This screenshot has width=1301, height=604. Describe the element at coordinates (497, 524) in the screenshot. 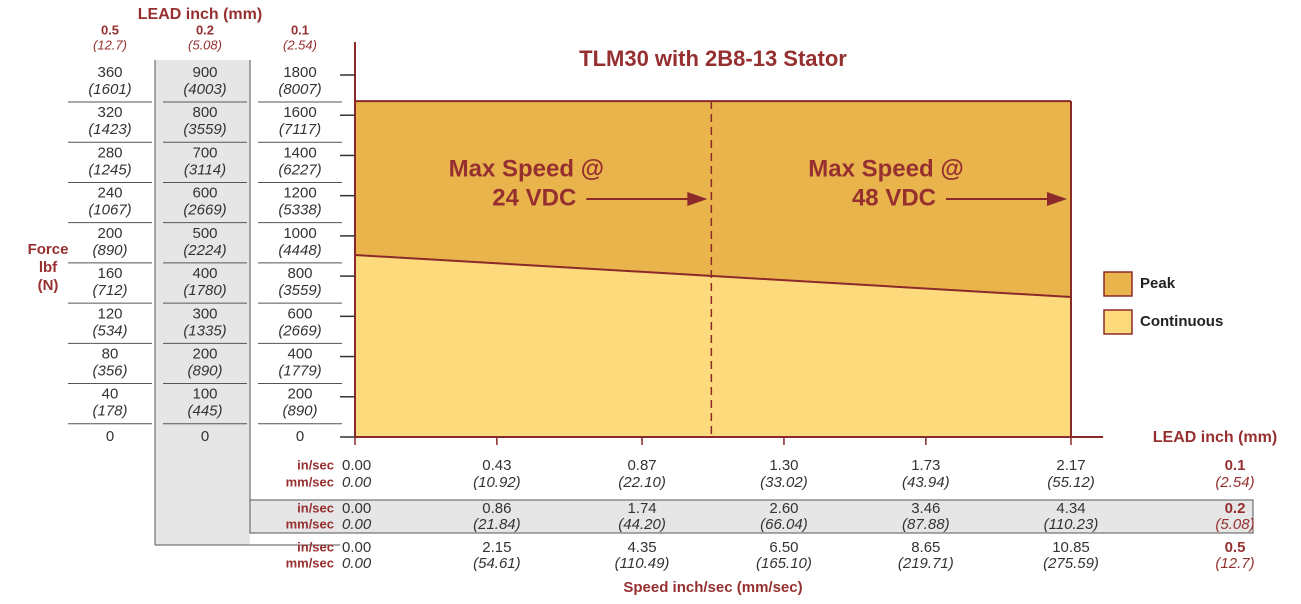

I see `x-tick-label-mm: (21.84)` at that location.